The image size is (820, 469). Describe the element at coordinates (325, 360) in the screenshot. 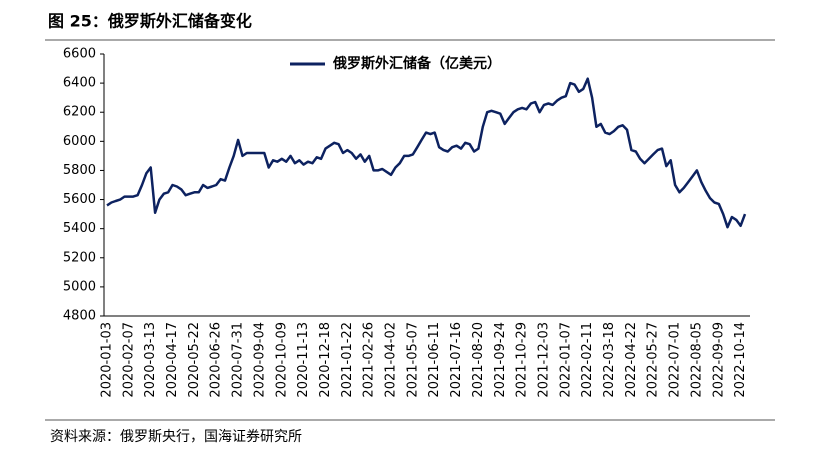

I see `x-tick-label: 2020-12-18` at that location.